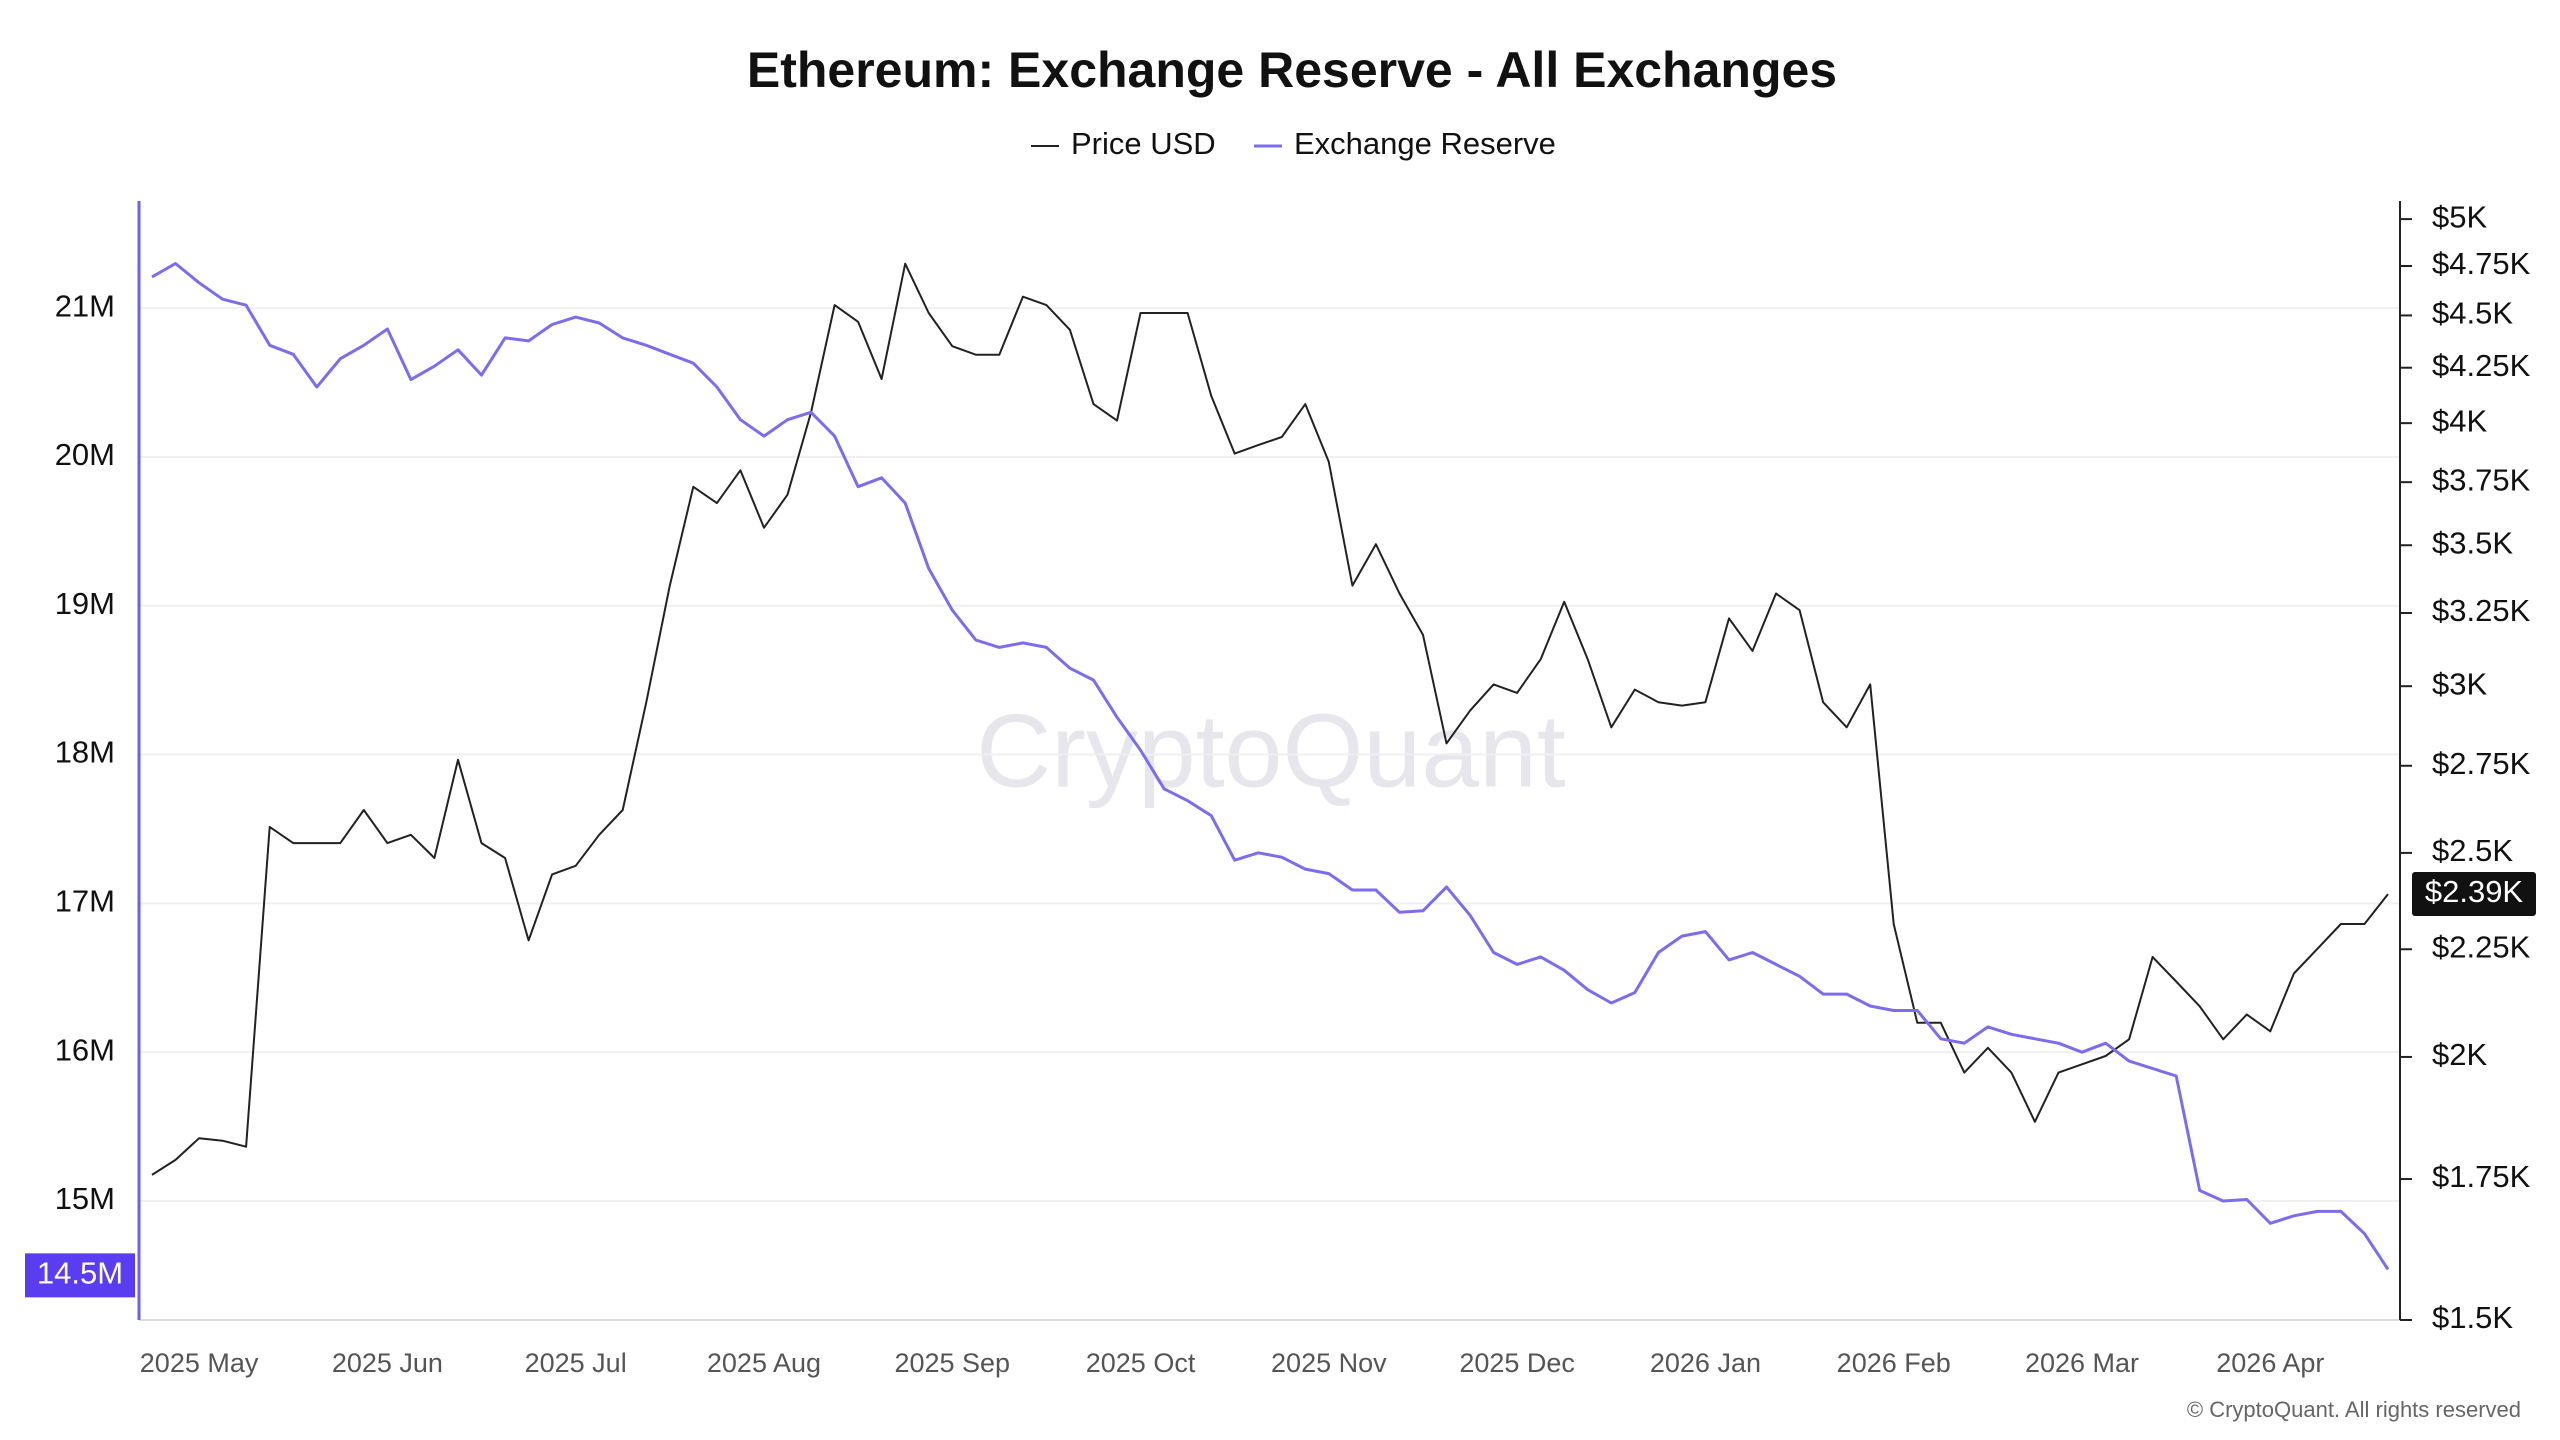 The image size is (2560, 1440). I want to click on y-tick-label: 15M, so click(85, 1198).